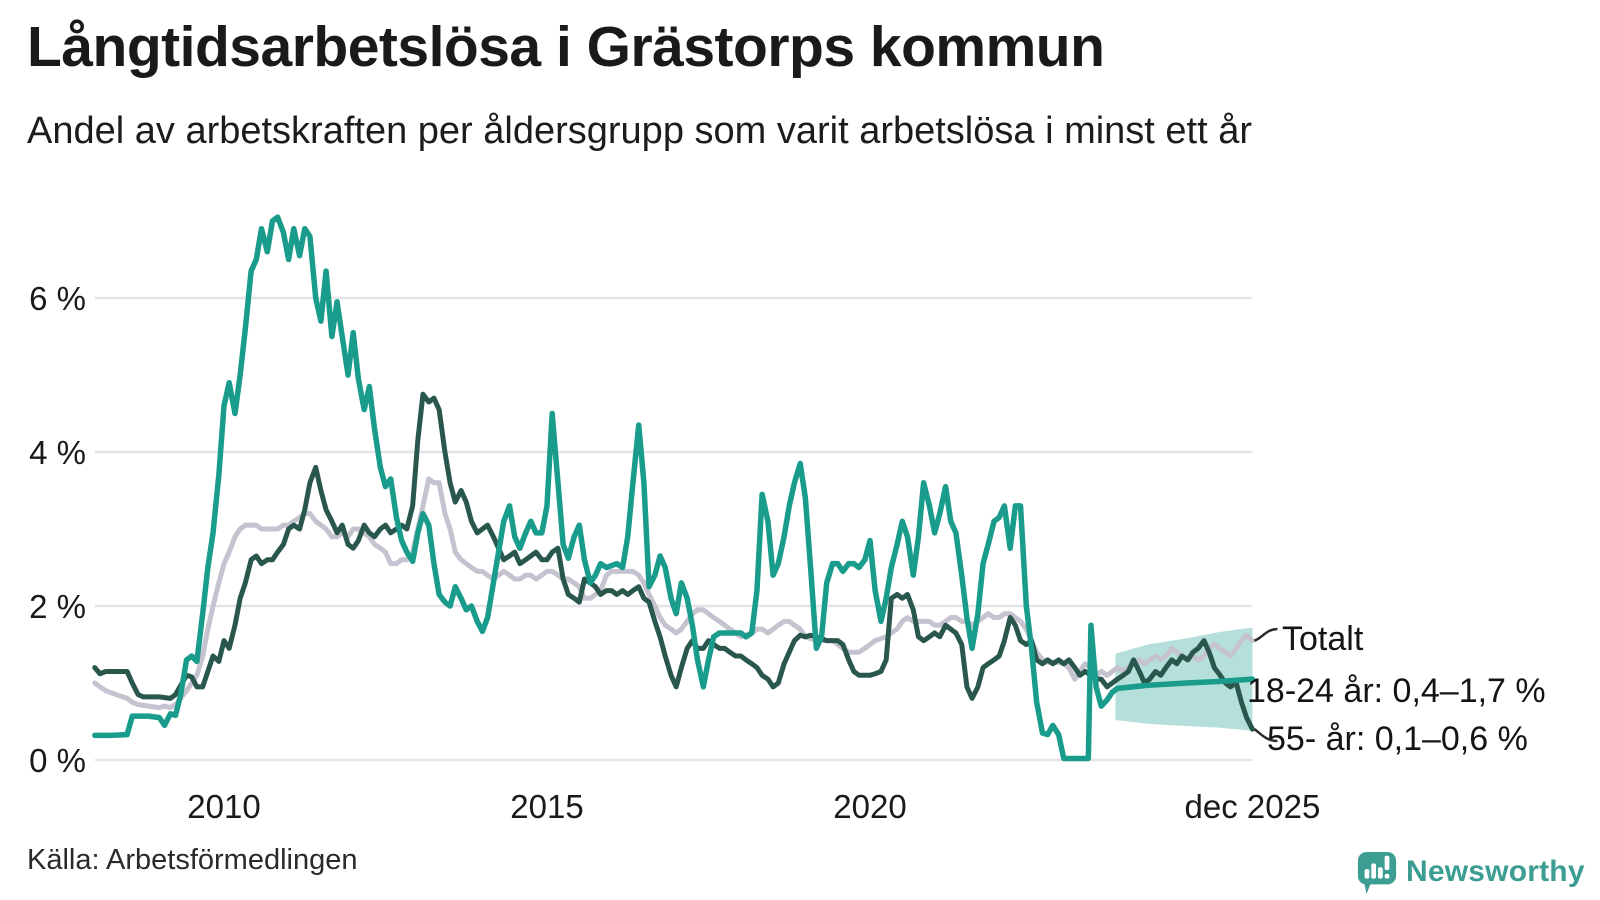 This screenshot has width=1600, height=900. Describe the element at coordinates (57, 298) in the screenshot. I see `y-tick-label: 6 %` at that location.